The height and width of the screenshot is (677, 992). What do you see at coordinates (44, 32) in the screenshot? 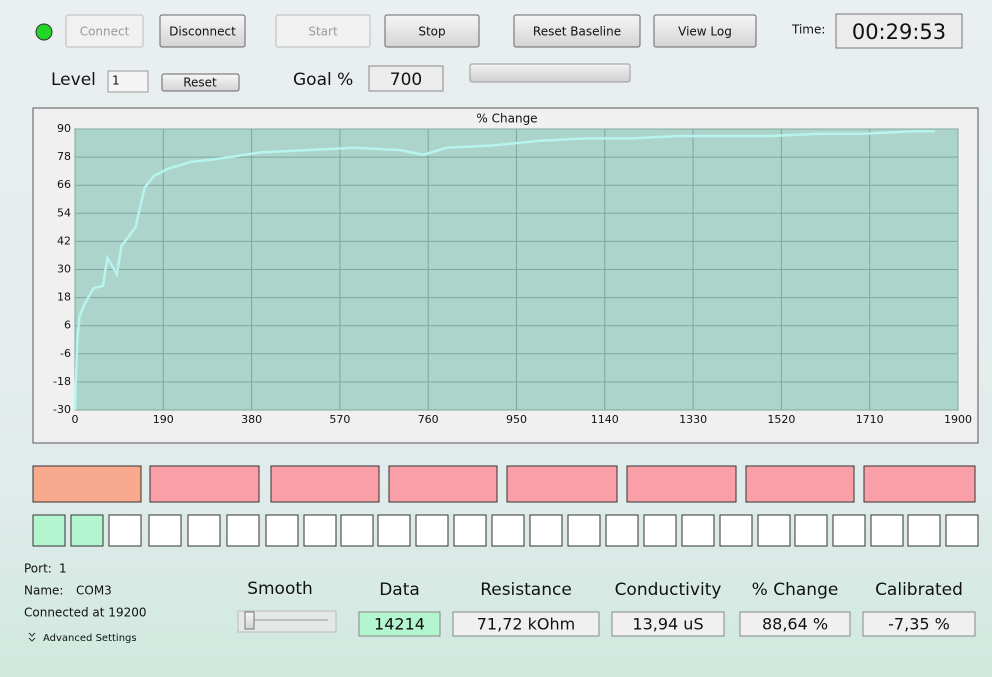
I see `status-led` at bounding box center [44, 32].